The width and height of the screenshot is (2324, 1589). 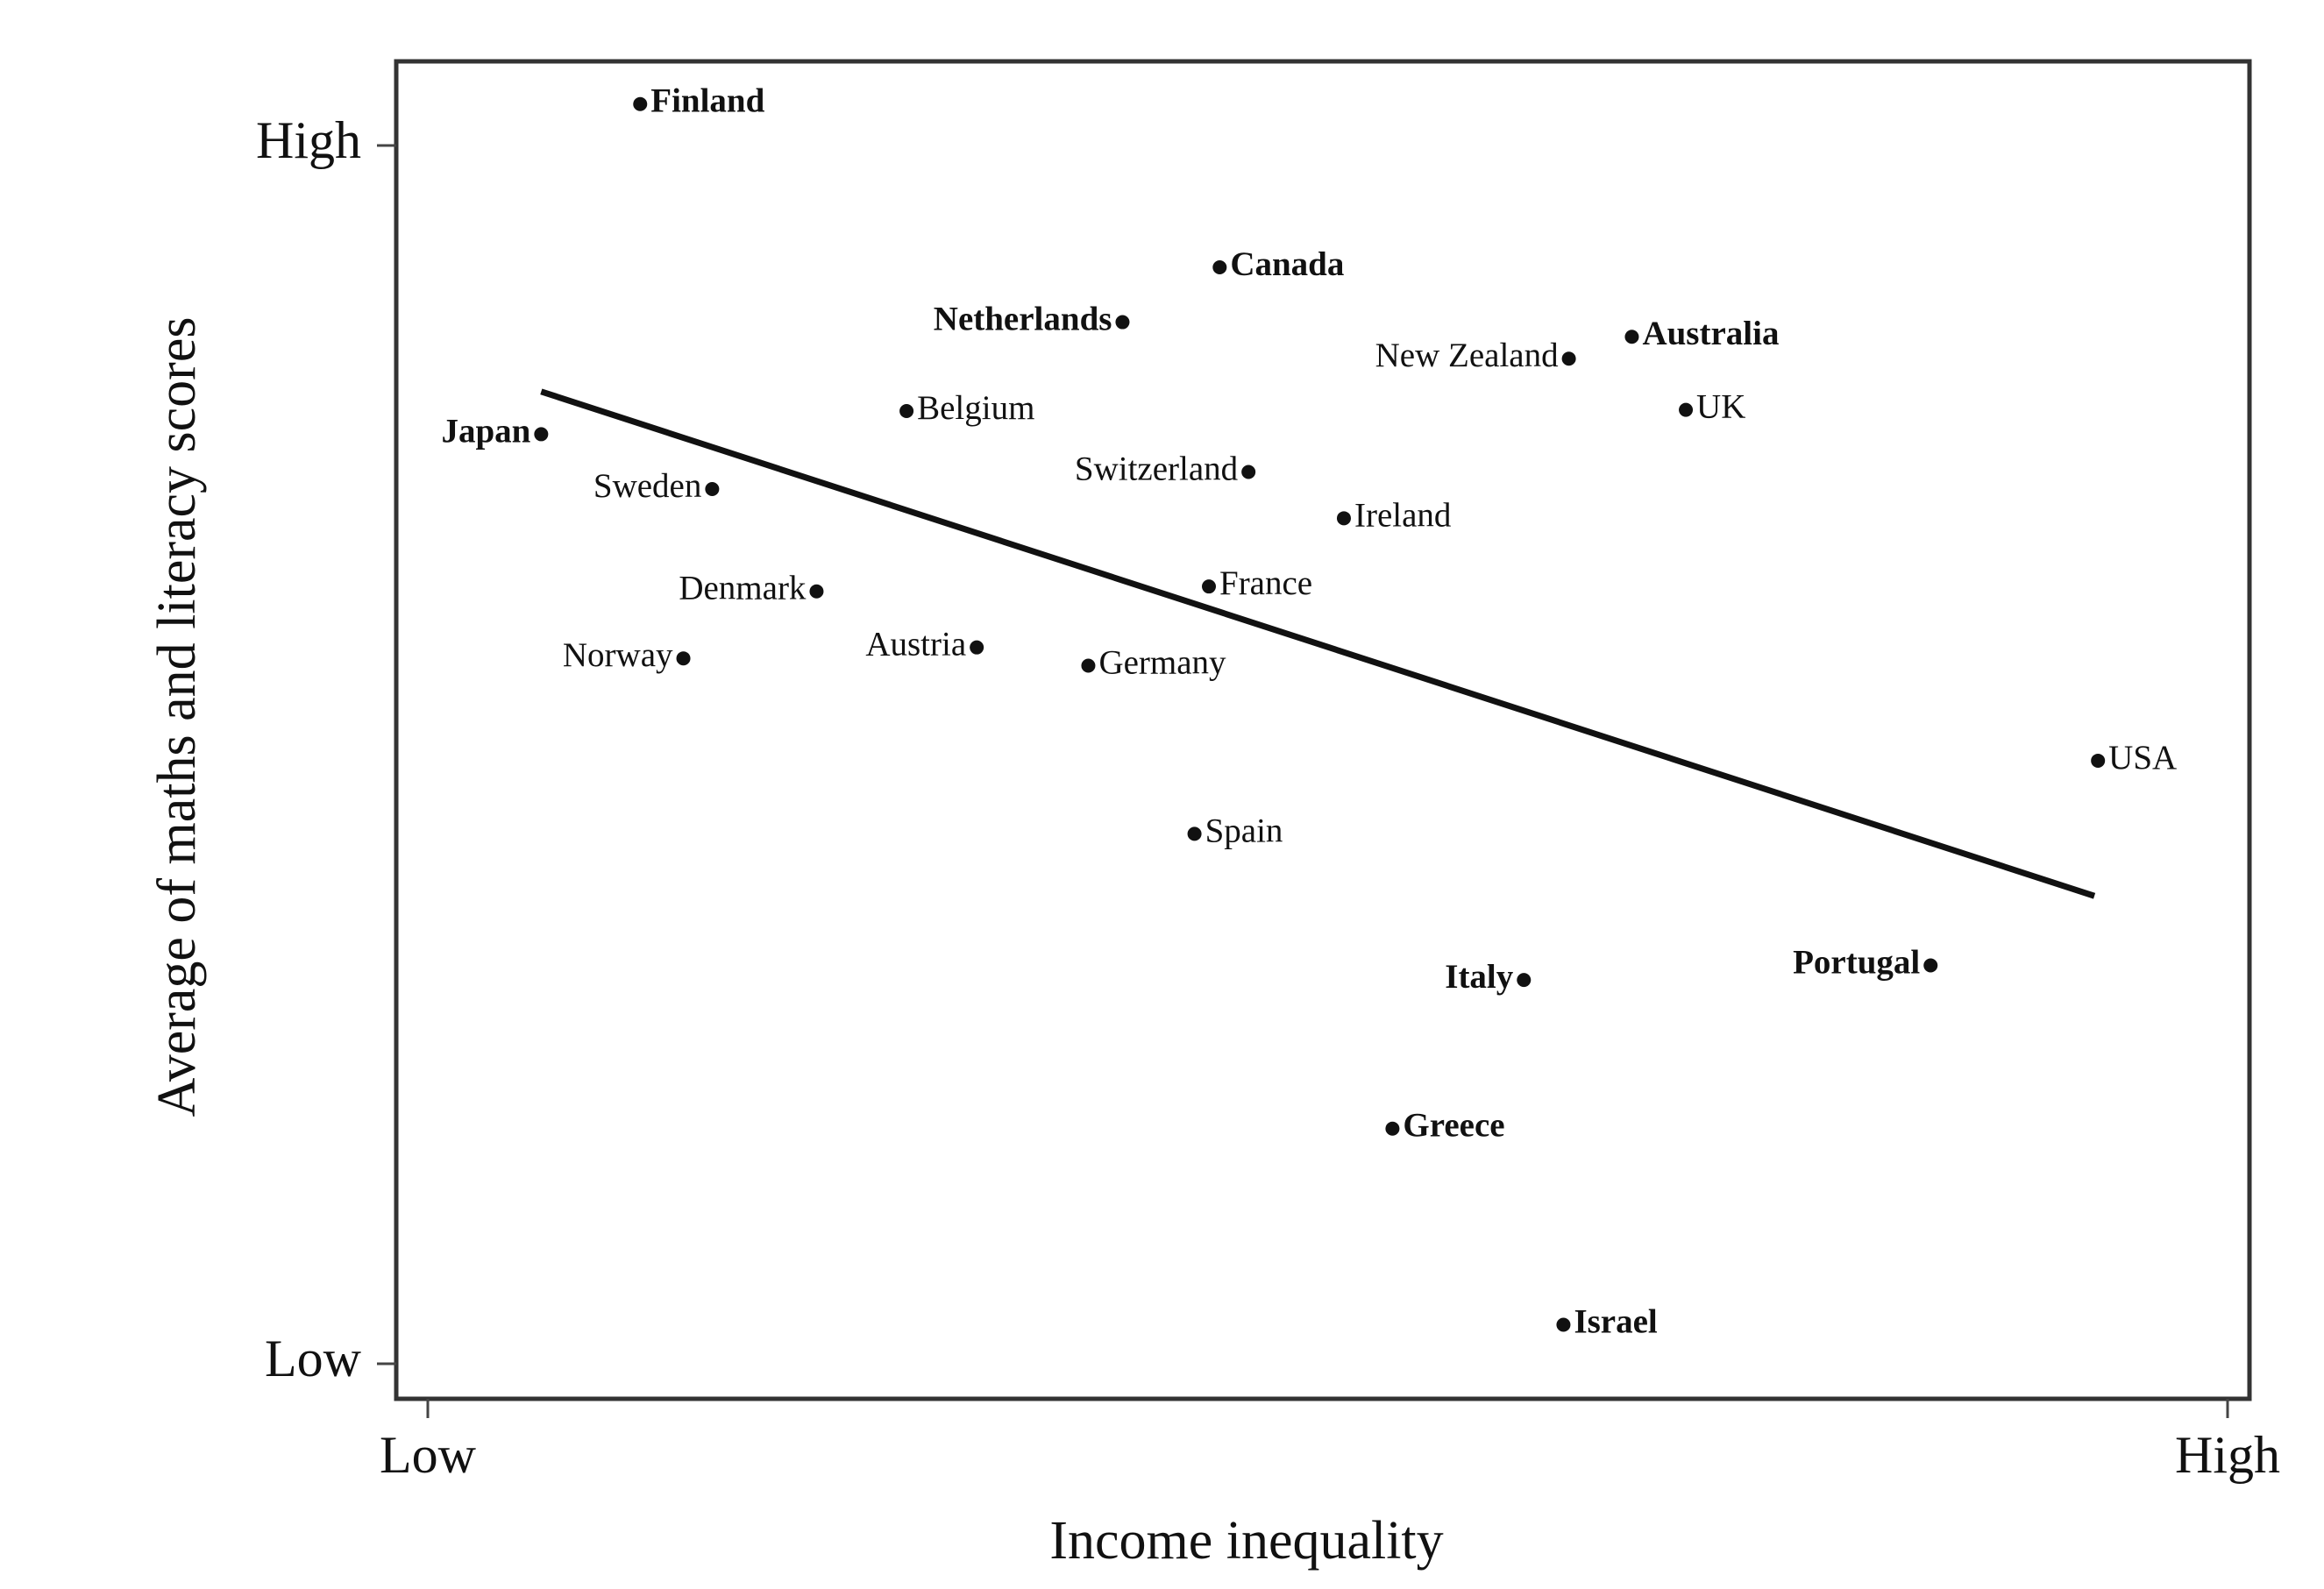 I want to click on data-point-israel, so click(x=1563, y=1324).